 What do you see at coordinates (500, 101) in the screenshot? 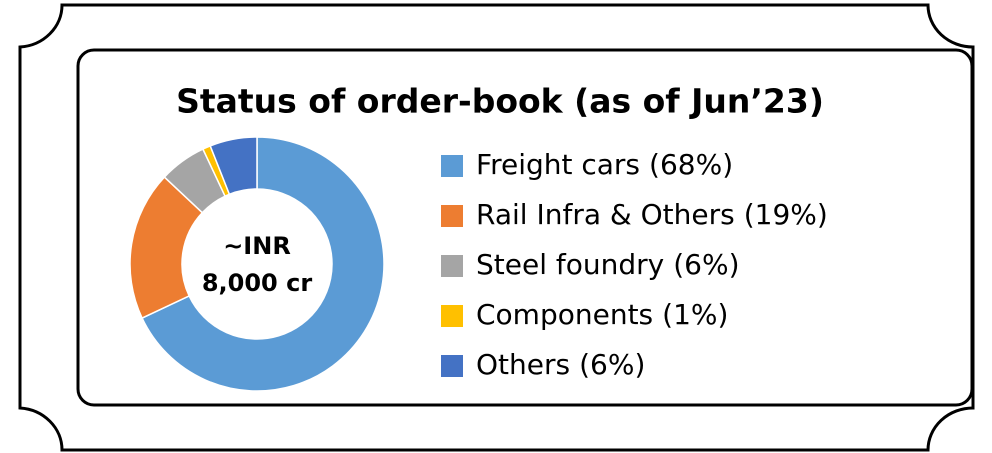
I see `chart-title: Status of order-book (as of Jun’23)` at bounding box center [500, 101].